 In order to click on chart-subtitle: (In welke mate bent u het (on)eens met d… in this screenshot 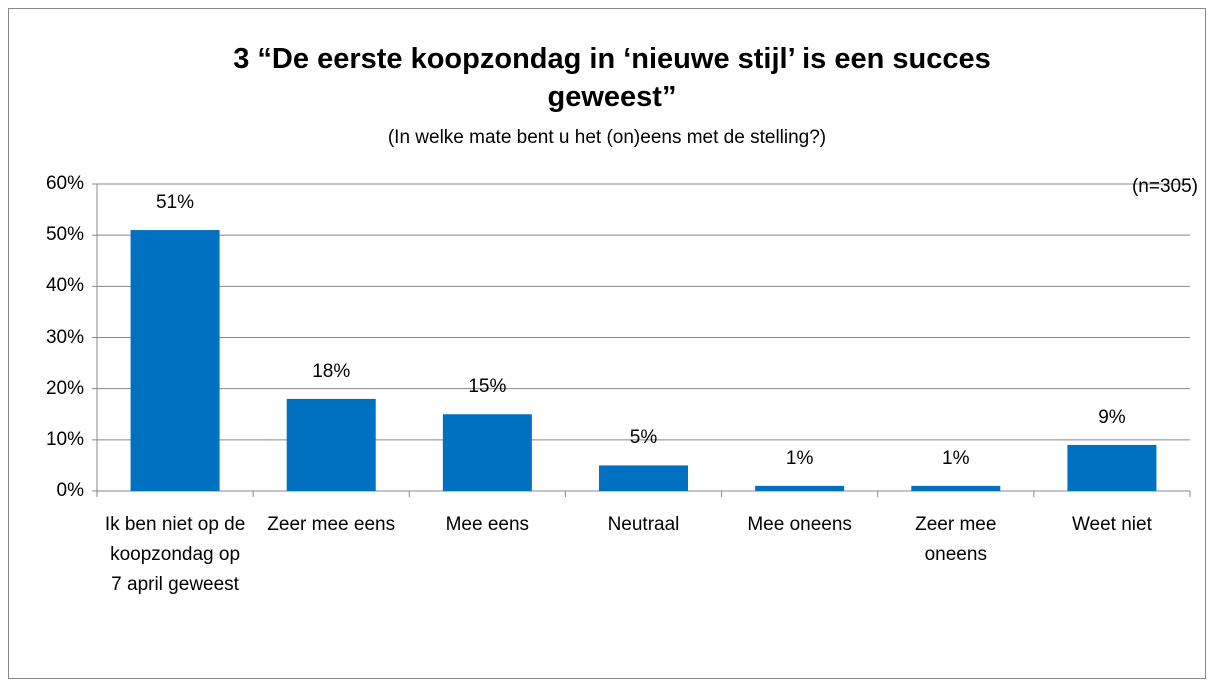, I will do `click(607, 137)`.